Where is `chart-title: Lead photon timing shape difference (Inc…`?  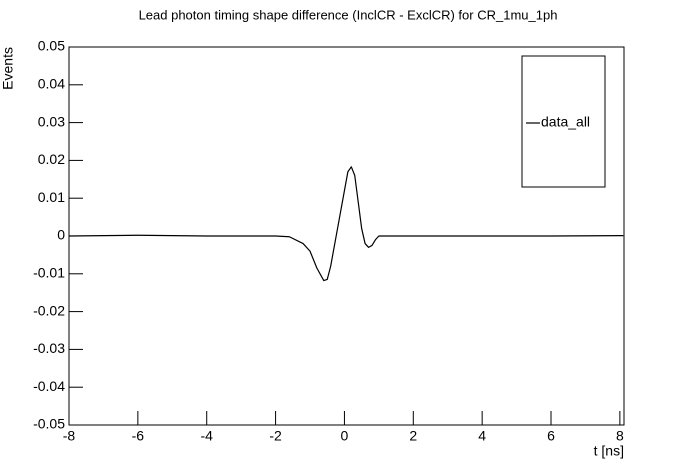
chart-title: Lead photon timing shape difference (Inc… is located at coordinates (348, 14).